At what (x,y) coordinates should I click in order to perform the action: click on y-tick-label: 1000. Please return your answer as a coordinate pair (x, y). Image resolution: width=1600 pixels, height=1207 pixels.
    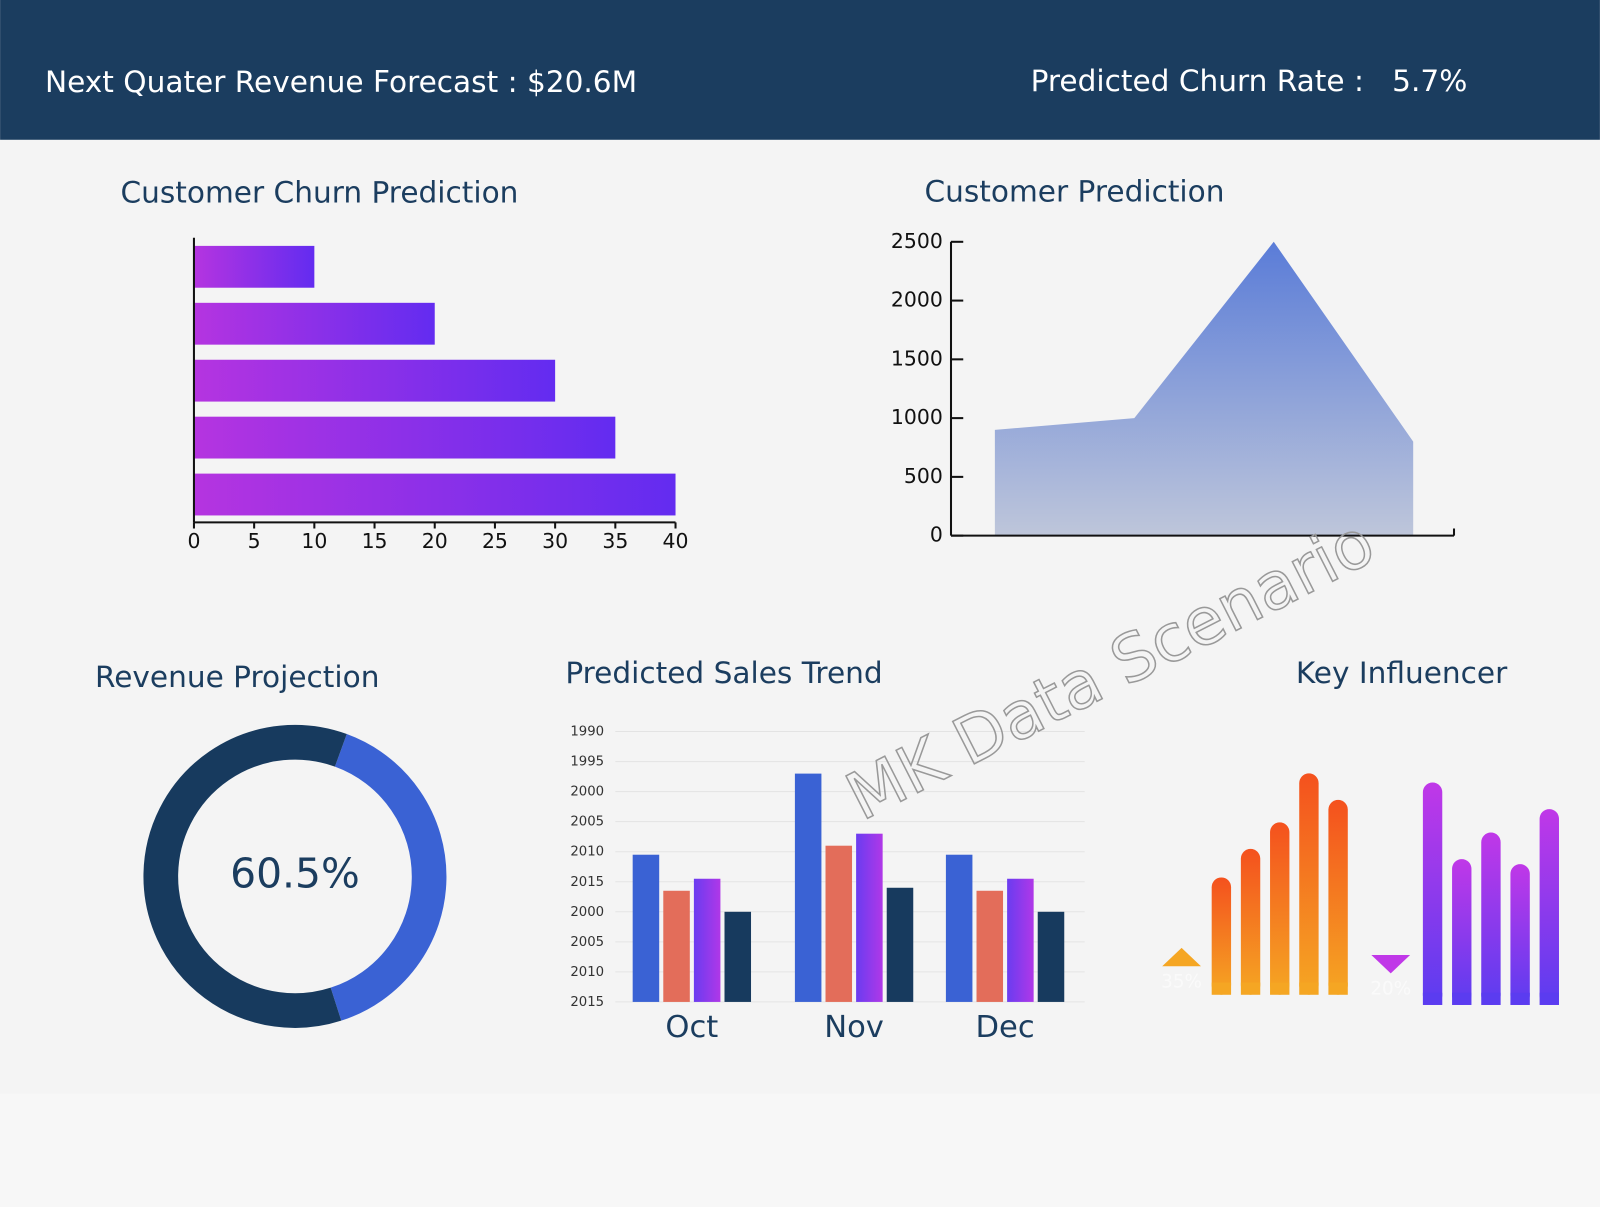
    Looking at the image, I should click on (917, 417).